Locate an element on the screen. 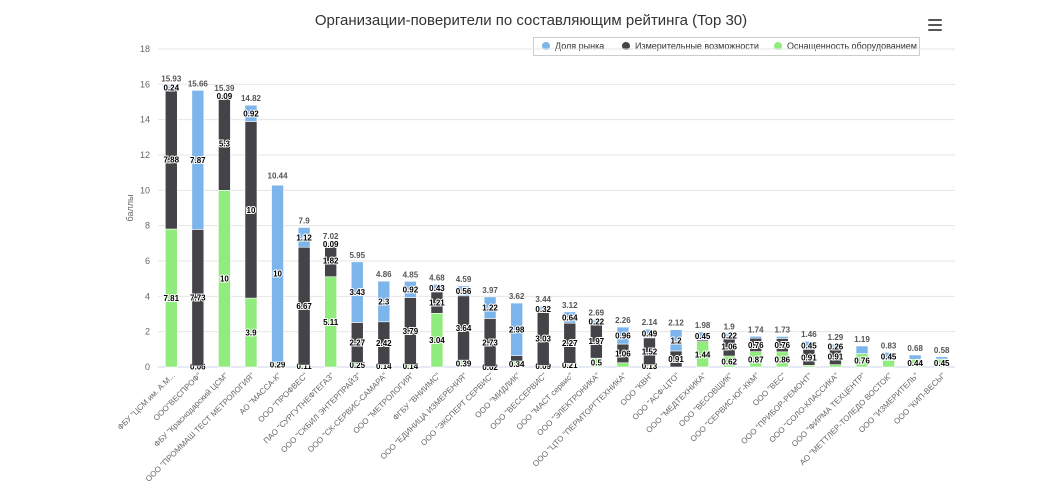 The image size is (1062, 500). legend-label: Оснащенность оборудованием is located at coordinates (852, 46).